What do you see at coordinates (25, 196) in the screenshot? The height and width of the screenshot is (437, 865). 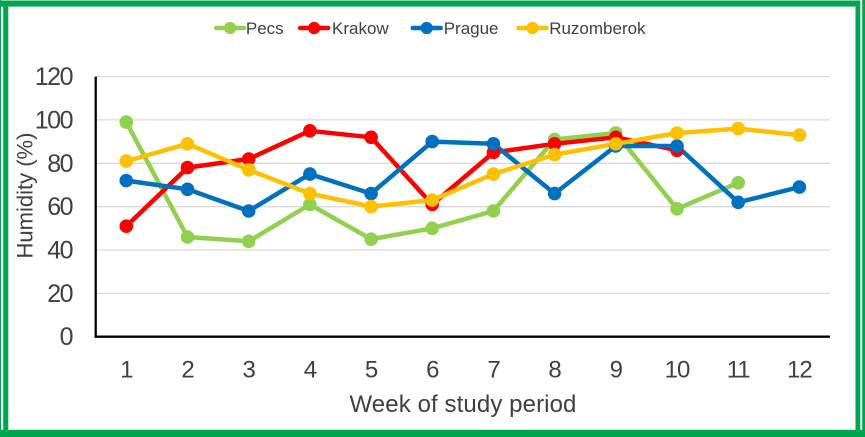 I see `svg-text: Humidity (%)` at bounding box center [25, 196].